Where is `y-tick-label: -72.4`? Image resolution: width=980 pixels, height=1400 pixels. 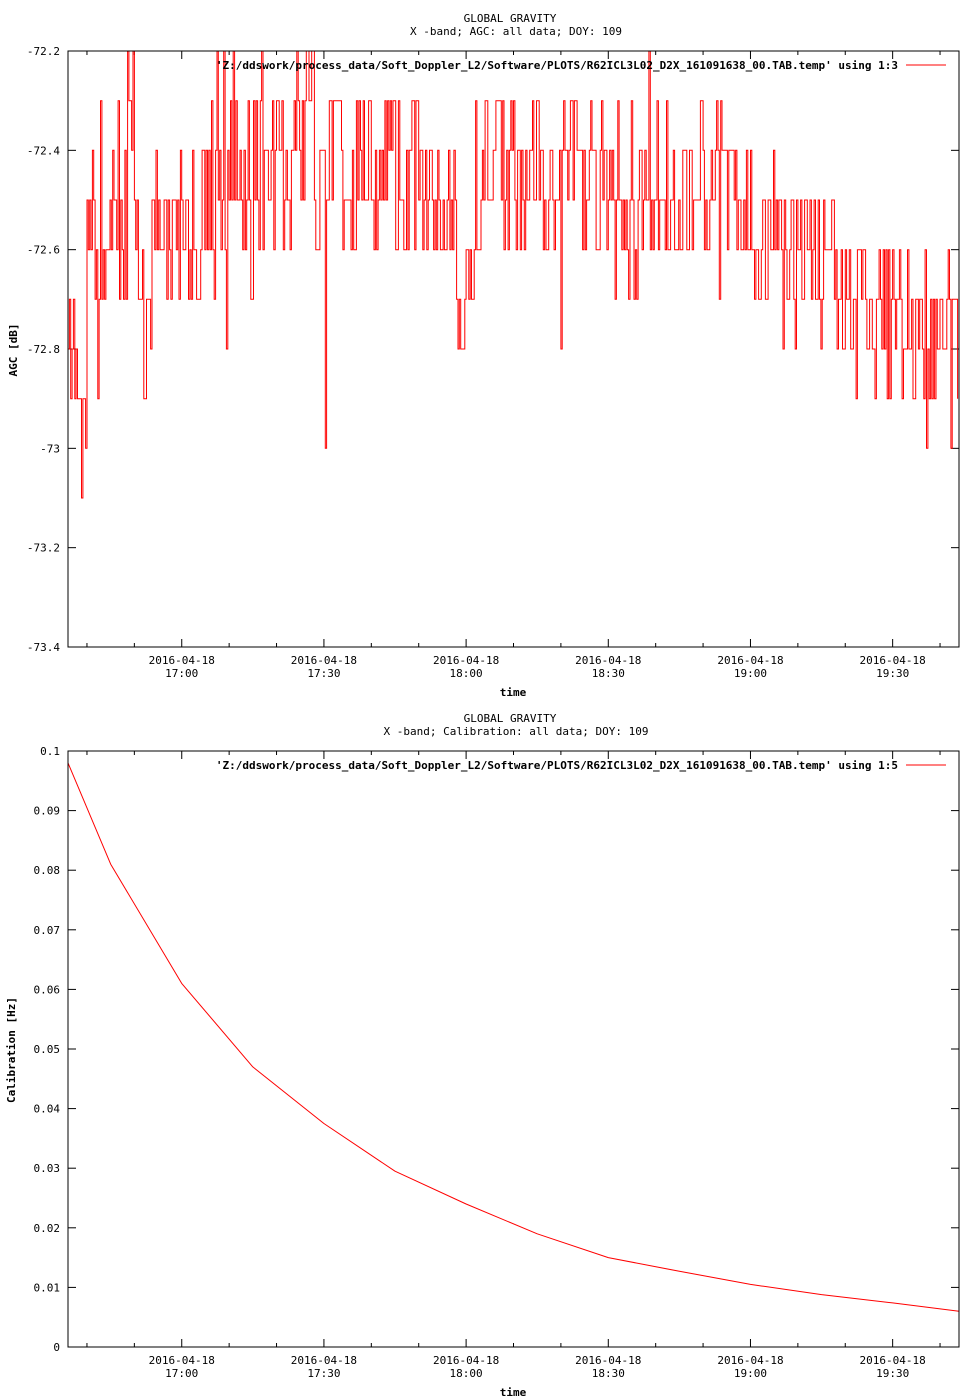 y-tick-label: -72.4 is located at coordinates (43, 150).